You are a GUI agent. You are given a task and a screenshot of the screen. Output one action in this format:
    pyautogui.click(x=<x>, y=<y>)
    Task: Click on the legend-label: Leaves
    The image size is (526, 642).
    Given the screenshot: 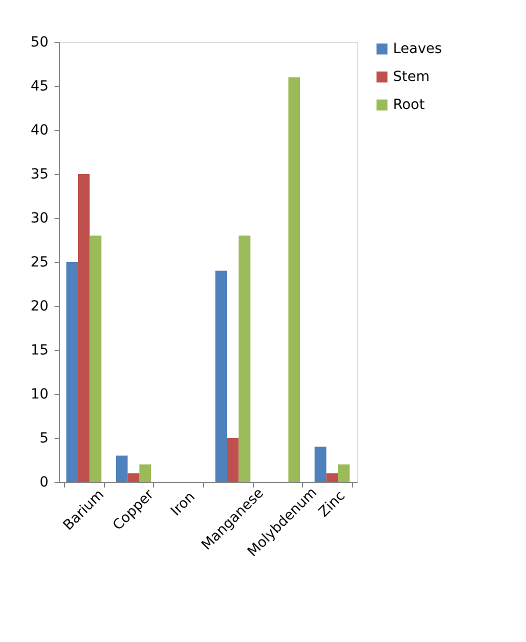 What is the action you would take?
    pyautogui.click(x=417, y=49)
    